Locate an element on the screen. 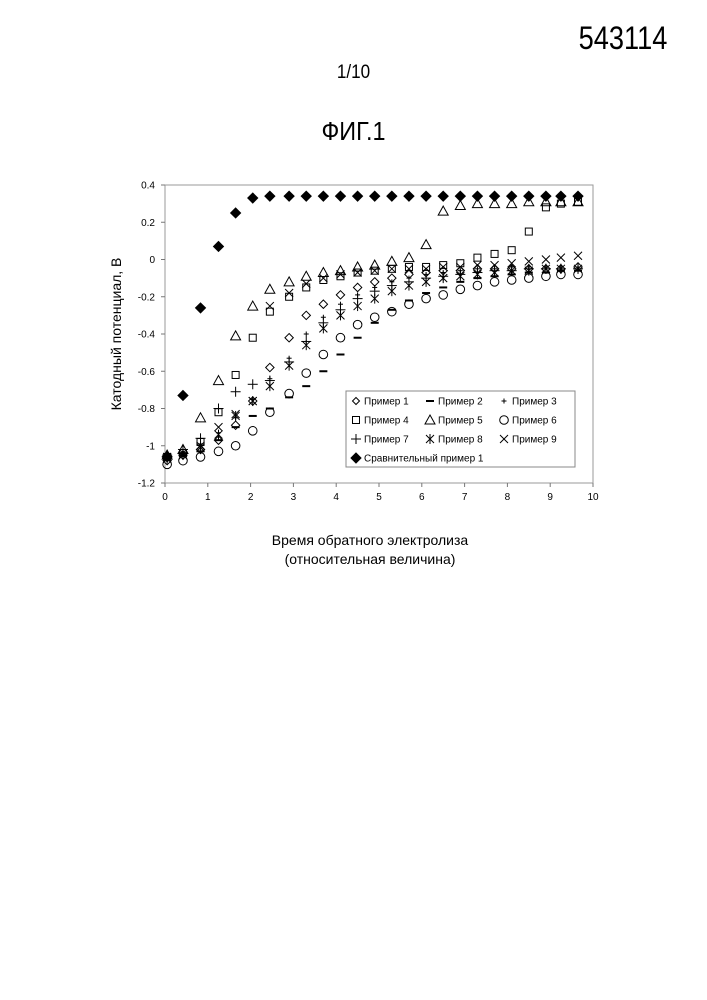  legend-label: Пример 7 is located at coordinates (386, 440).